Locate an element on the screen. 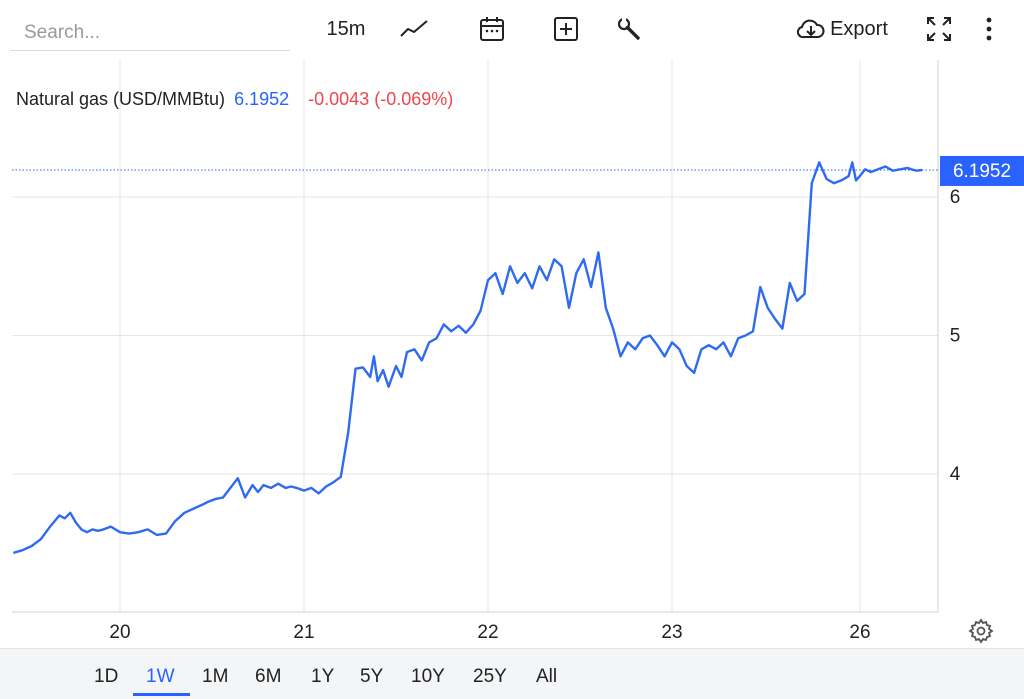 The width and height of the screenshot is (1024, 699). fullscreen-icon is located at coordinates (939, 29).